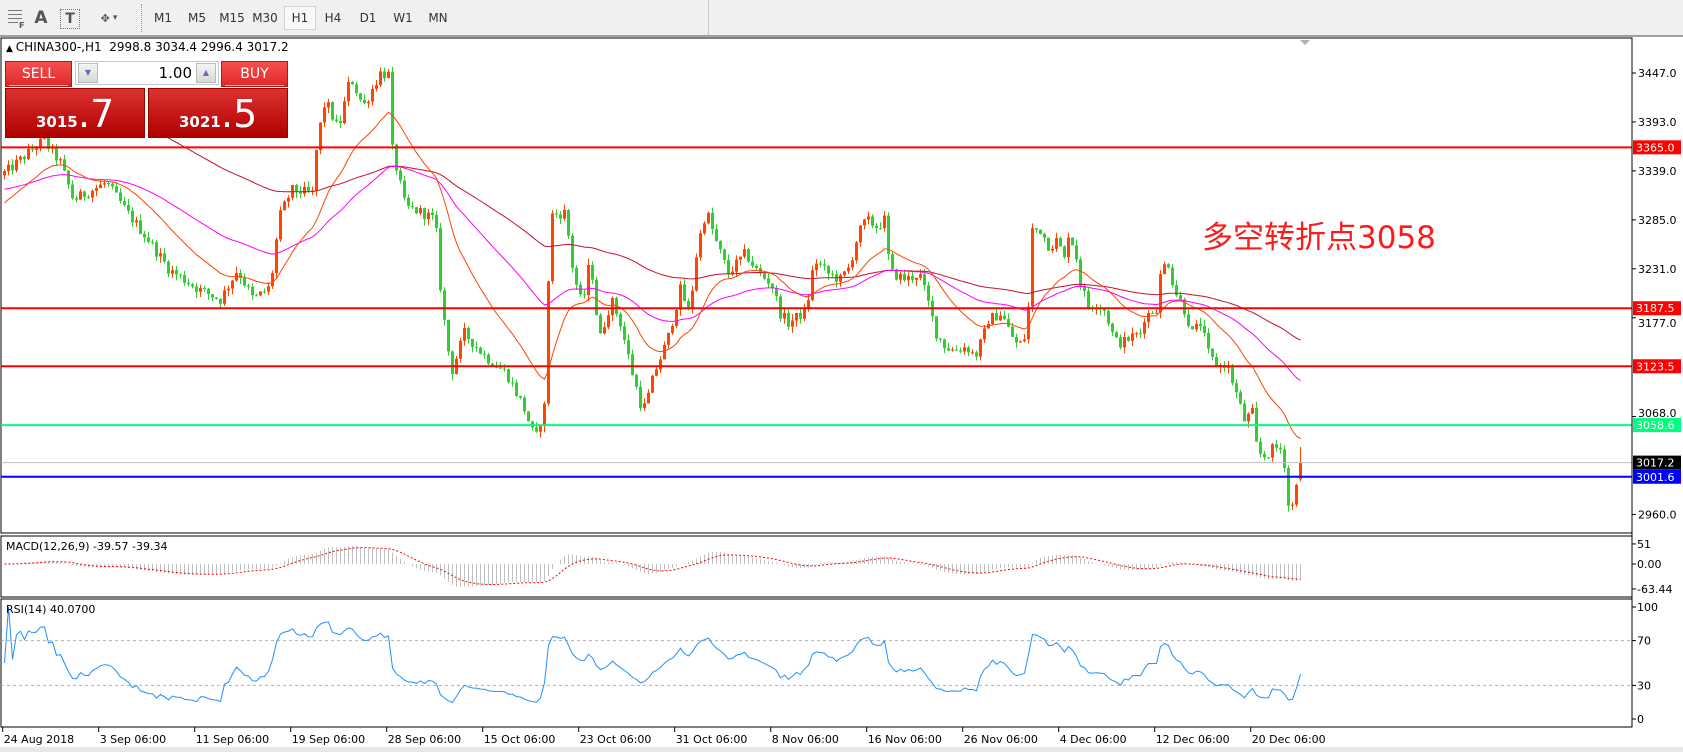 This screenshot has height=752, width=1683. I want to click on price-tick-label: 3068.0, so click(1657, 413).